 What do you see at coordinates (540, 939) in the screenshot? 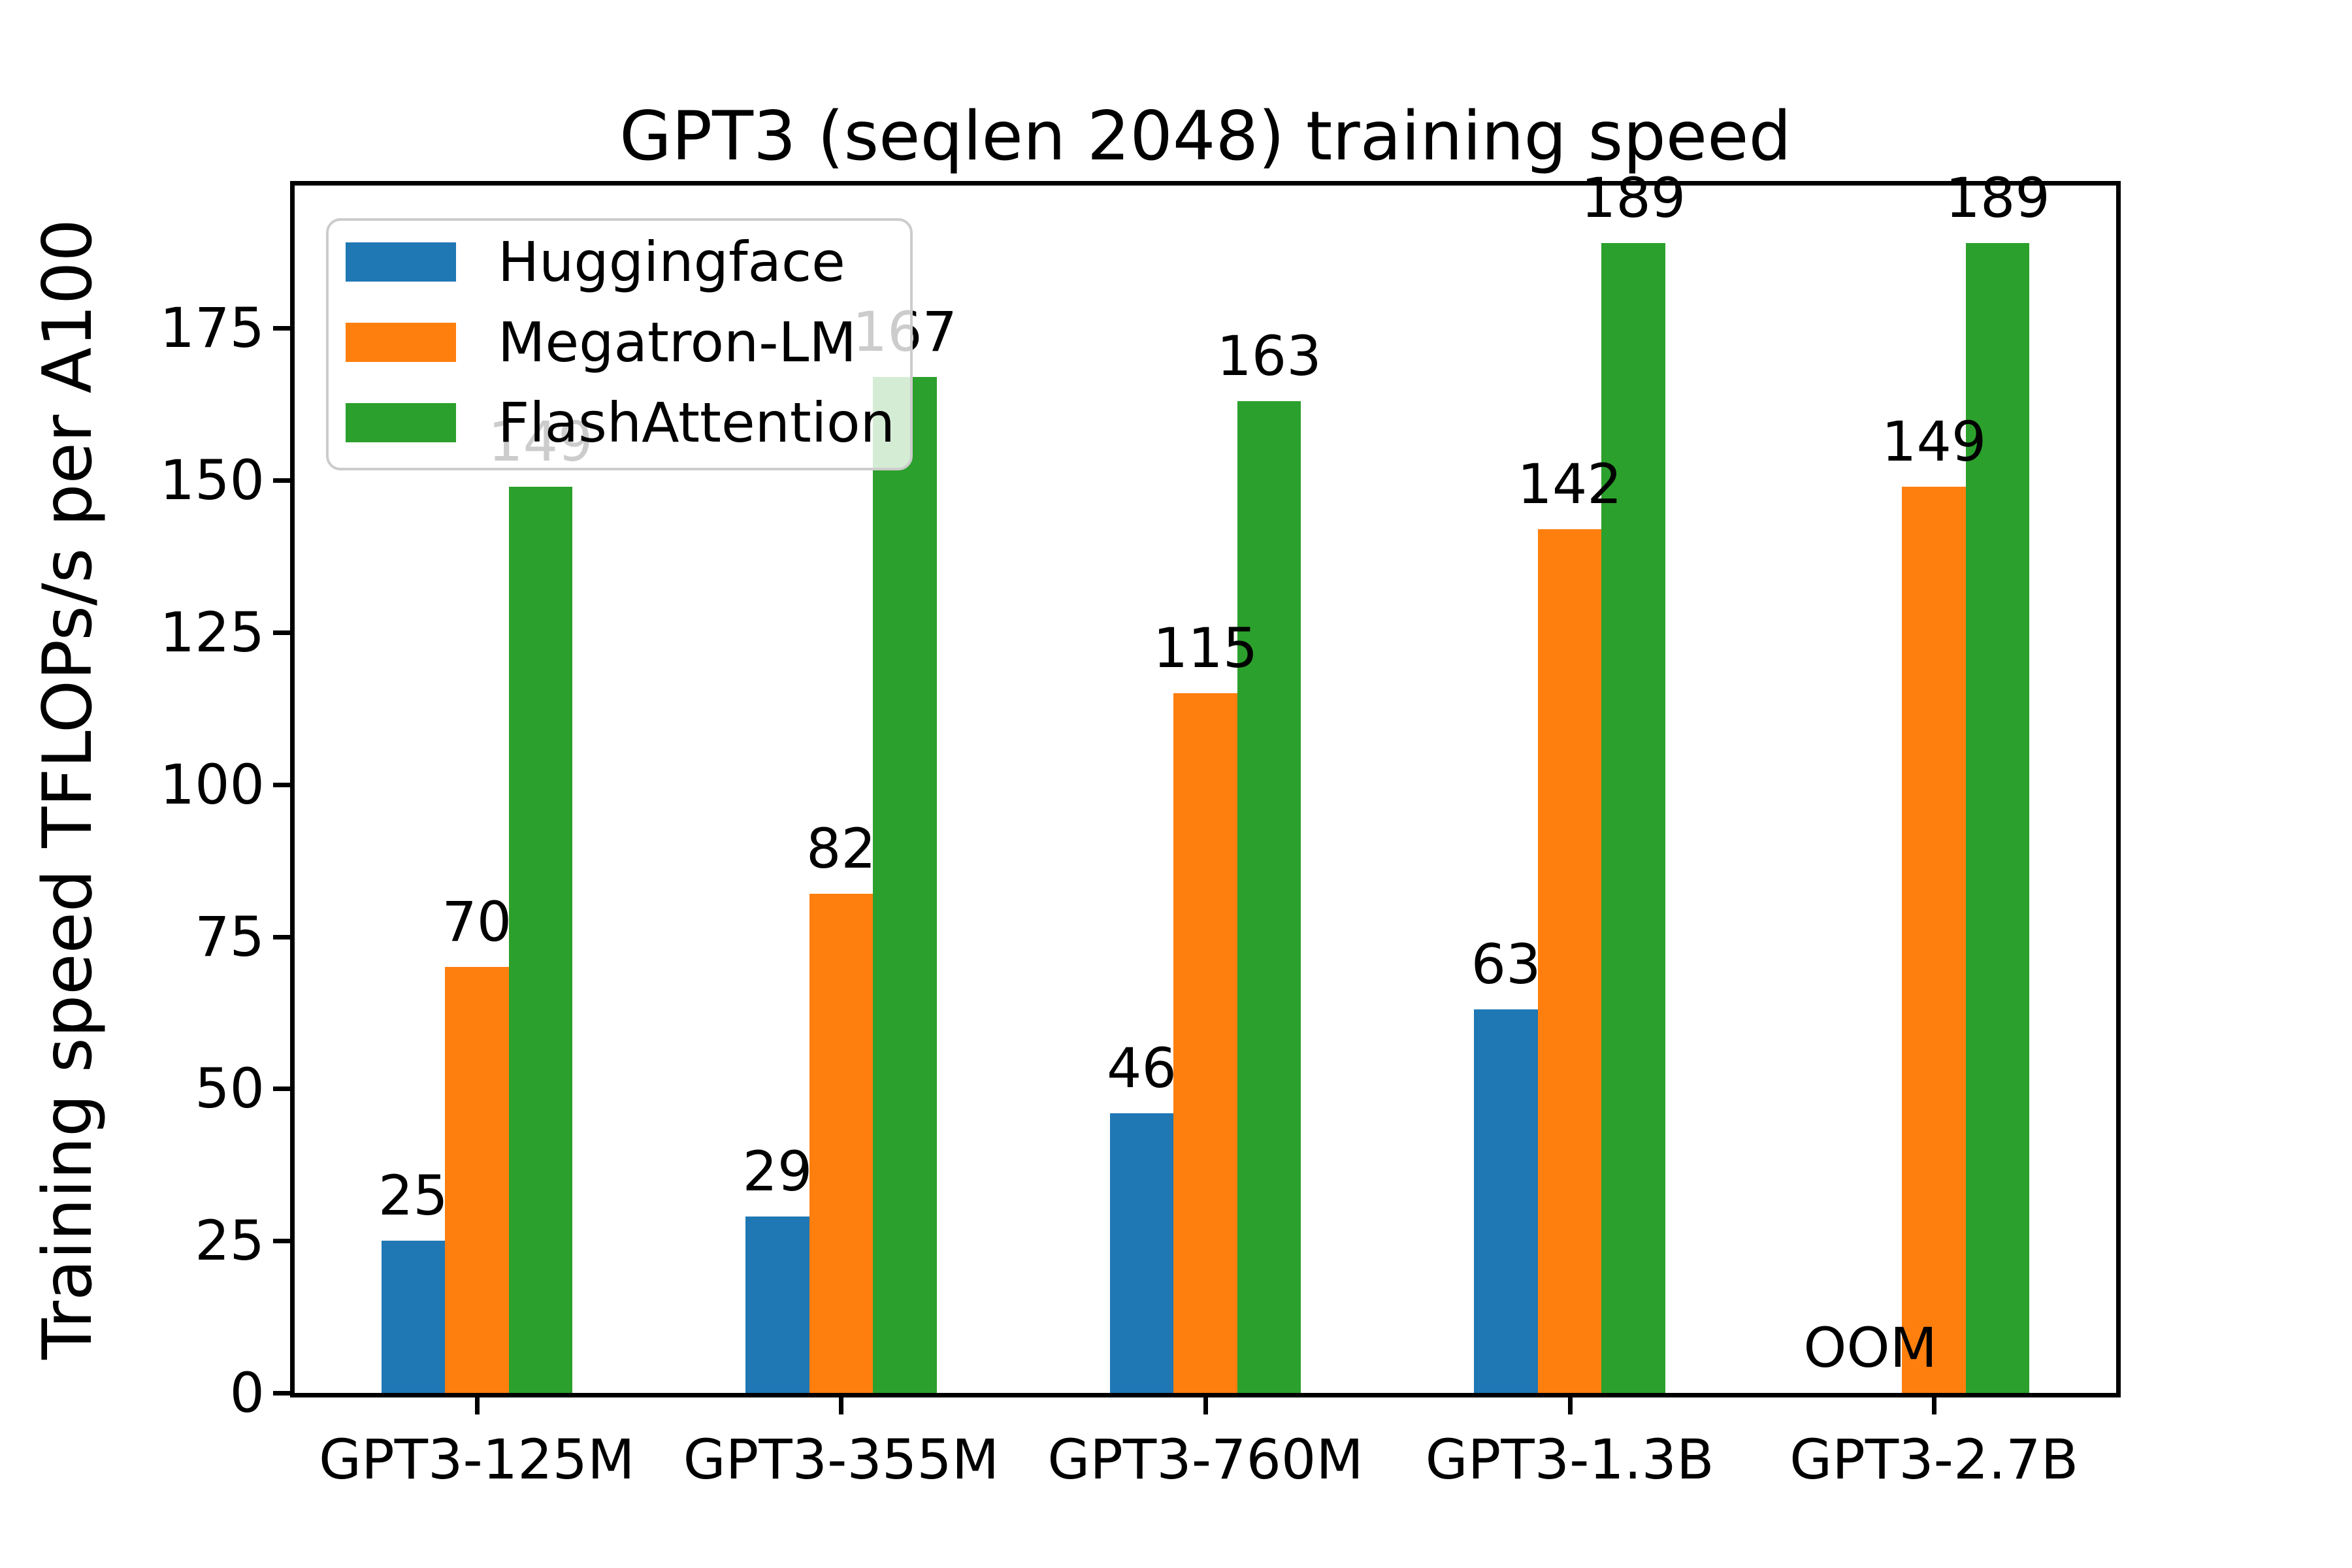
I see `bar-flashattention-gpt3-125m` at bounding box center [540, 939].